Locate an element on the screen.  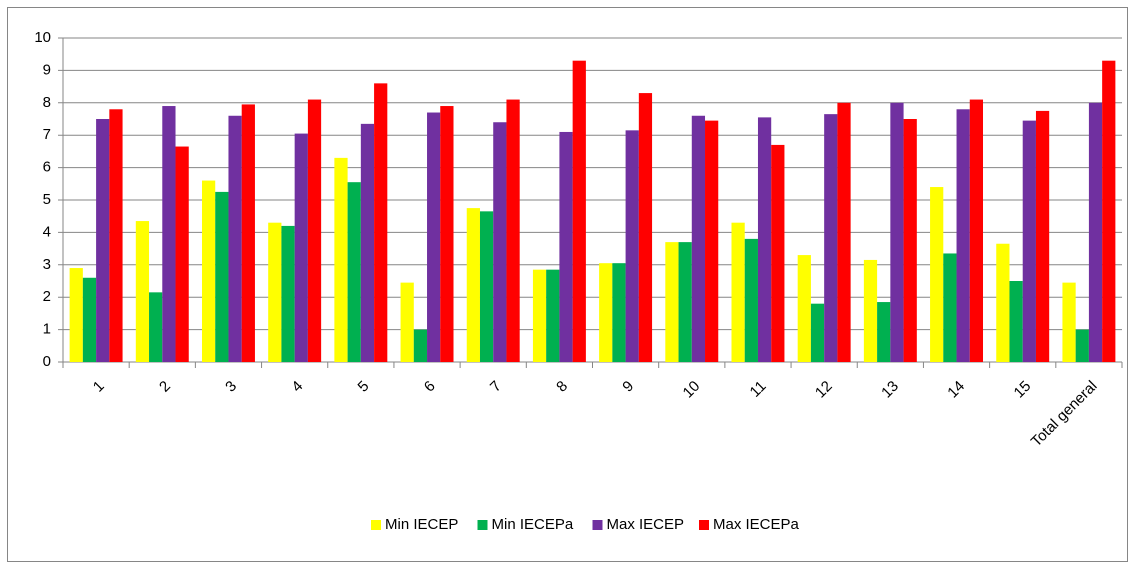
y-tick-label: 10 is located at coordinates (42, 37).